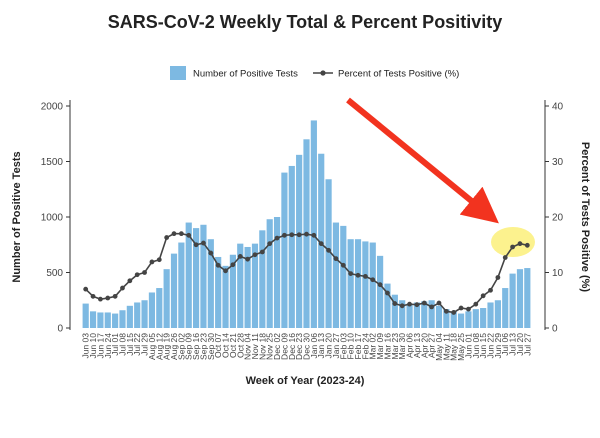  Describe the element at coordinates (505, 344) in the screenshot. I see `x-tick-label: Jul 06` at that location.